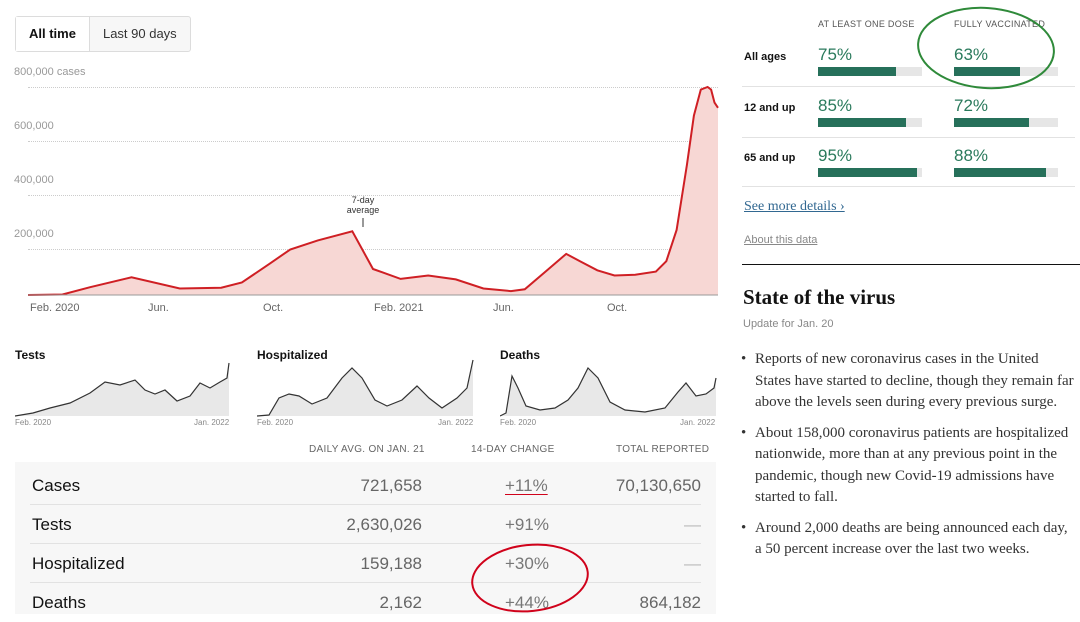 The height and width of the screenshot is (622, 1080). Describe the element at coordinates (866, 24) in the screenshot. I see `header-one-dose: AT LEAST ONE DOSE` at that location.